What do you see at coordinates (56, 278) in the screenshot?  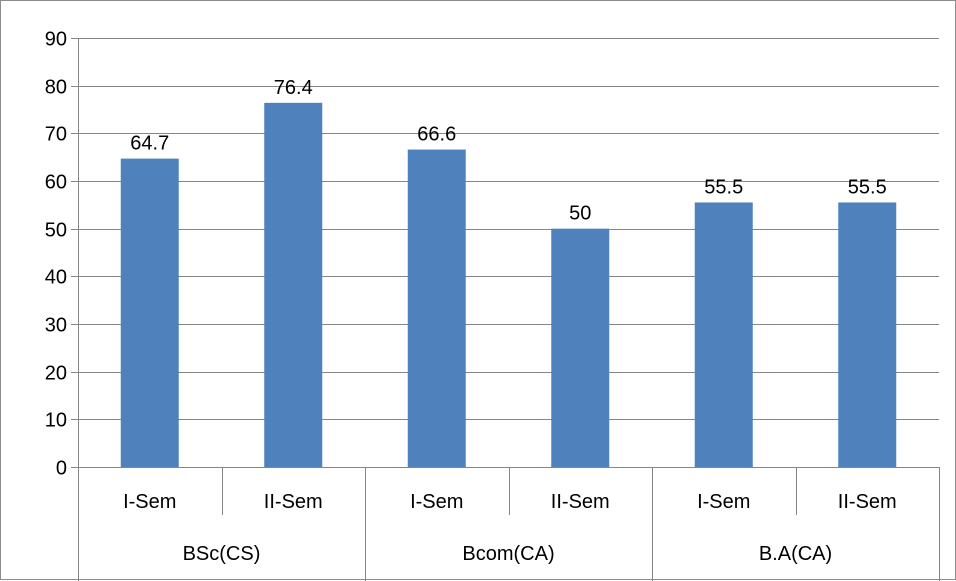 I see `y-tick-label: 40` at bounding box center [56, 278].